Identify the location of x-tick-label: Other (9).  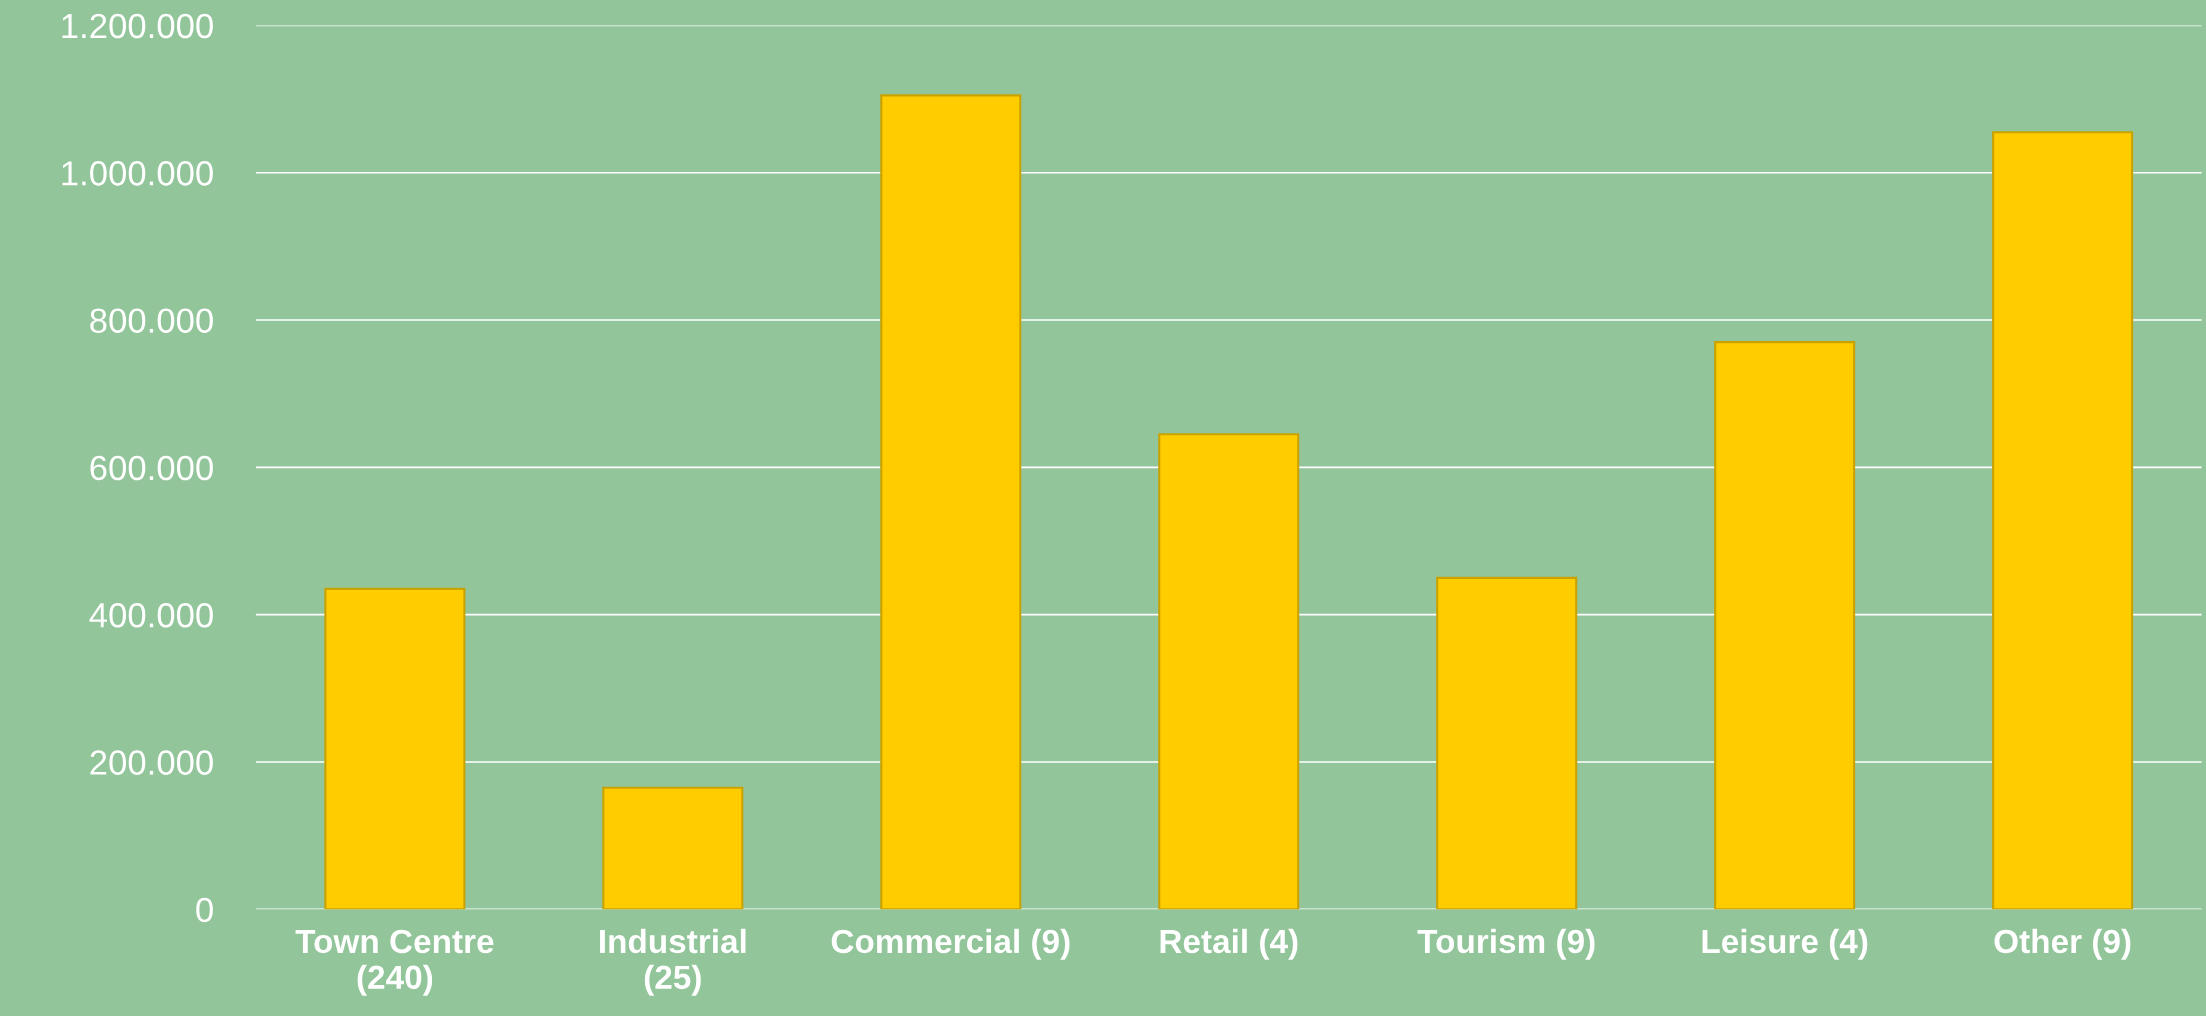
(2062, 944).